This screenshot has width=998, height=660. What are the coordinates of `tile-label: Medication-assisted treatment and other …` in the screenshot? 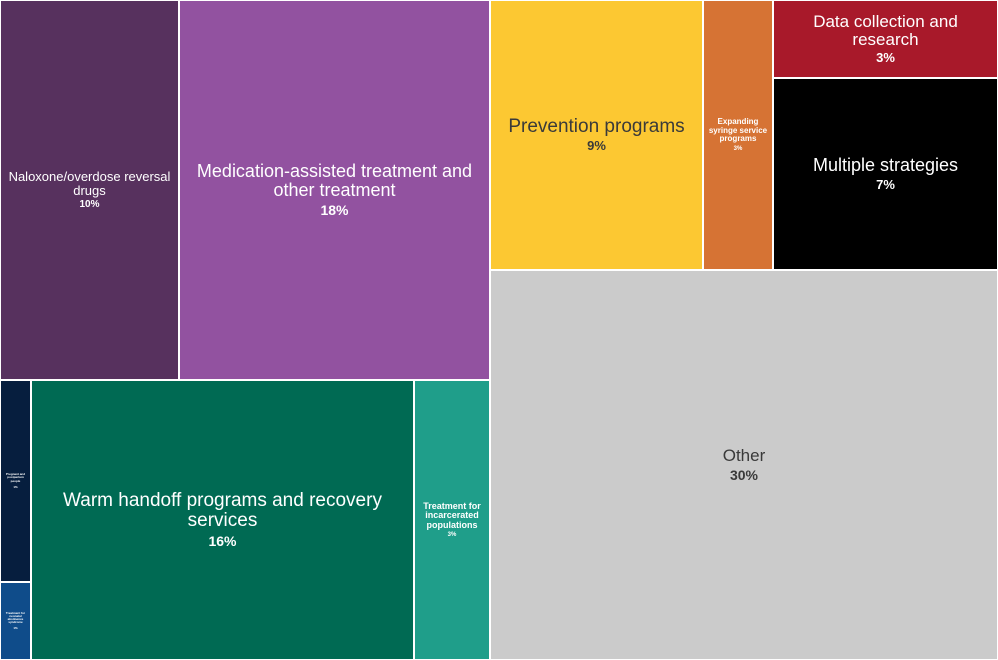 It's located at (334, 180).